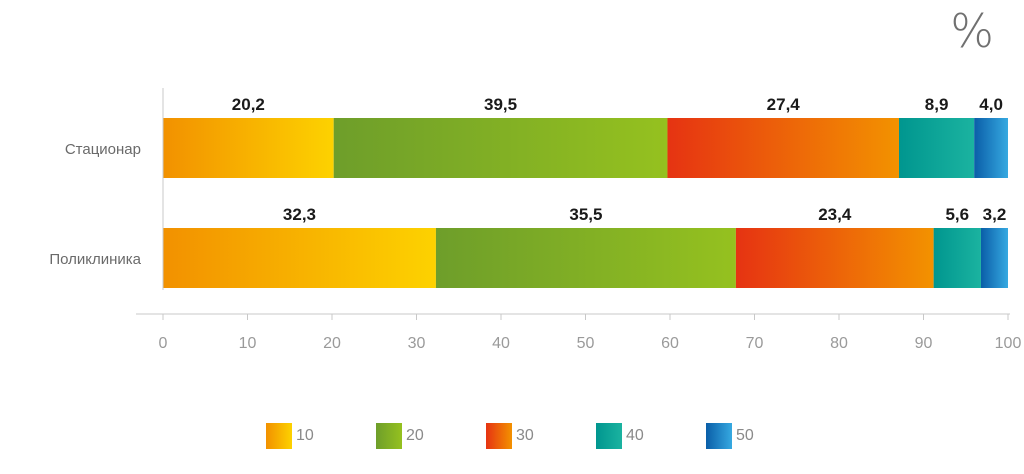  What do you see at coordinates (972, 31) in the screenshot?
I see `unit-label: %` at bounding box center [972, 31].